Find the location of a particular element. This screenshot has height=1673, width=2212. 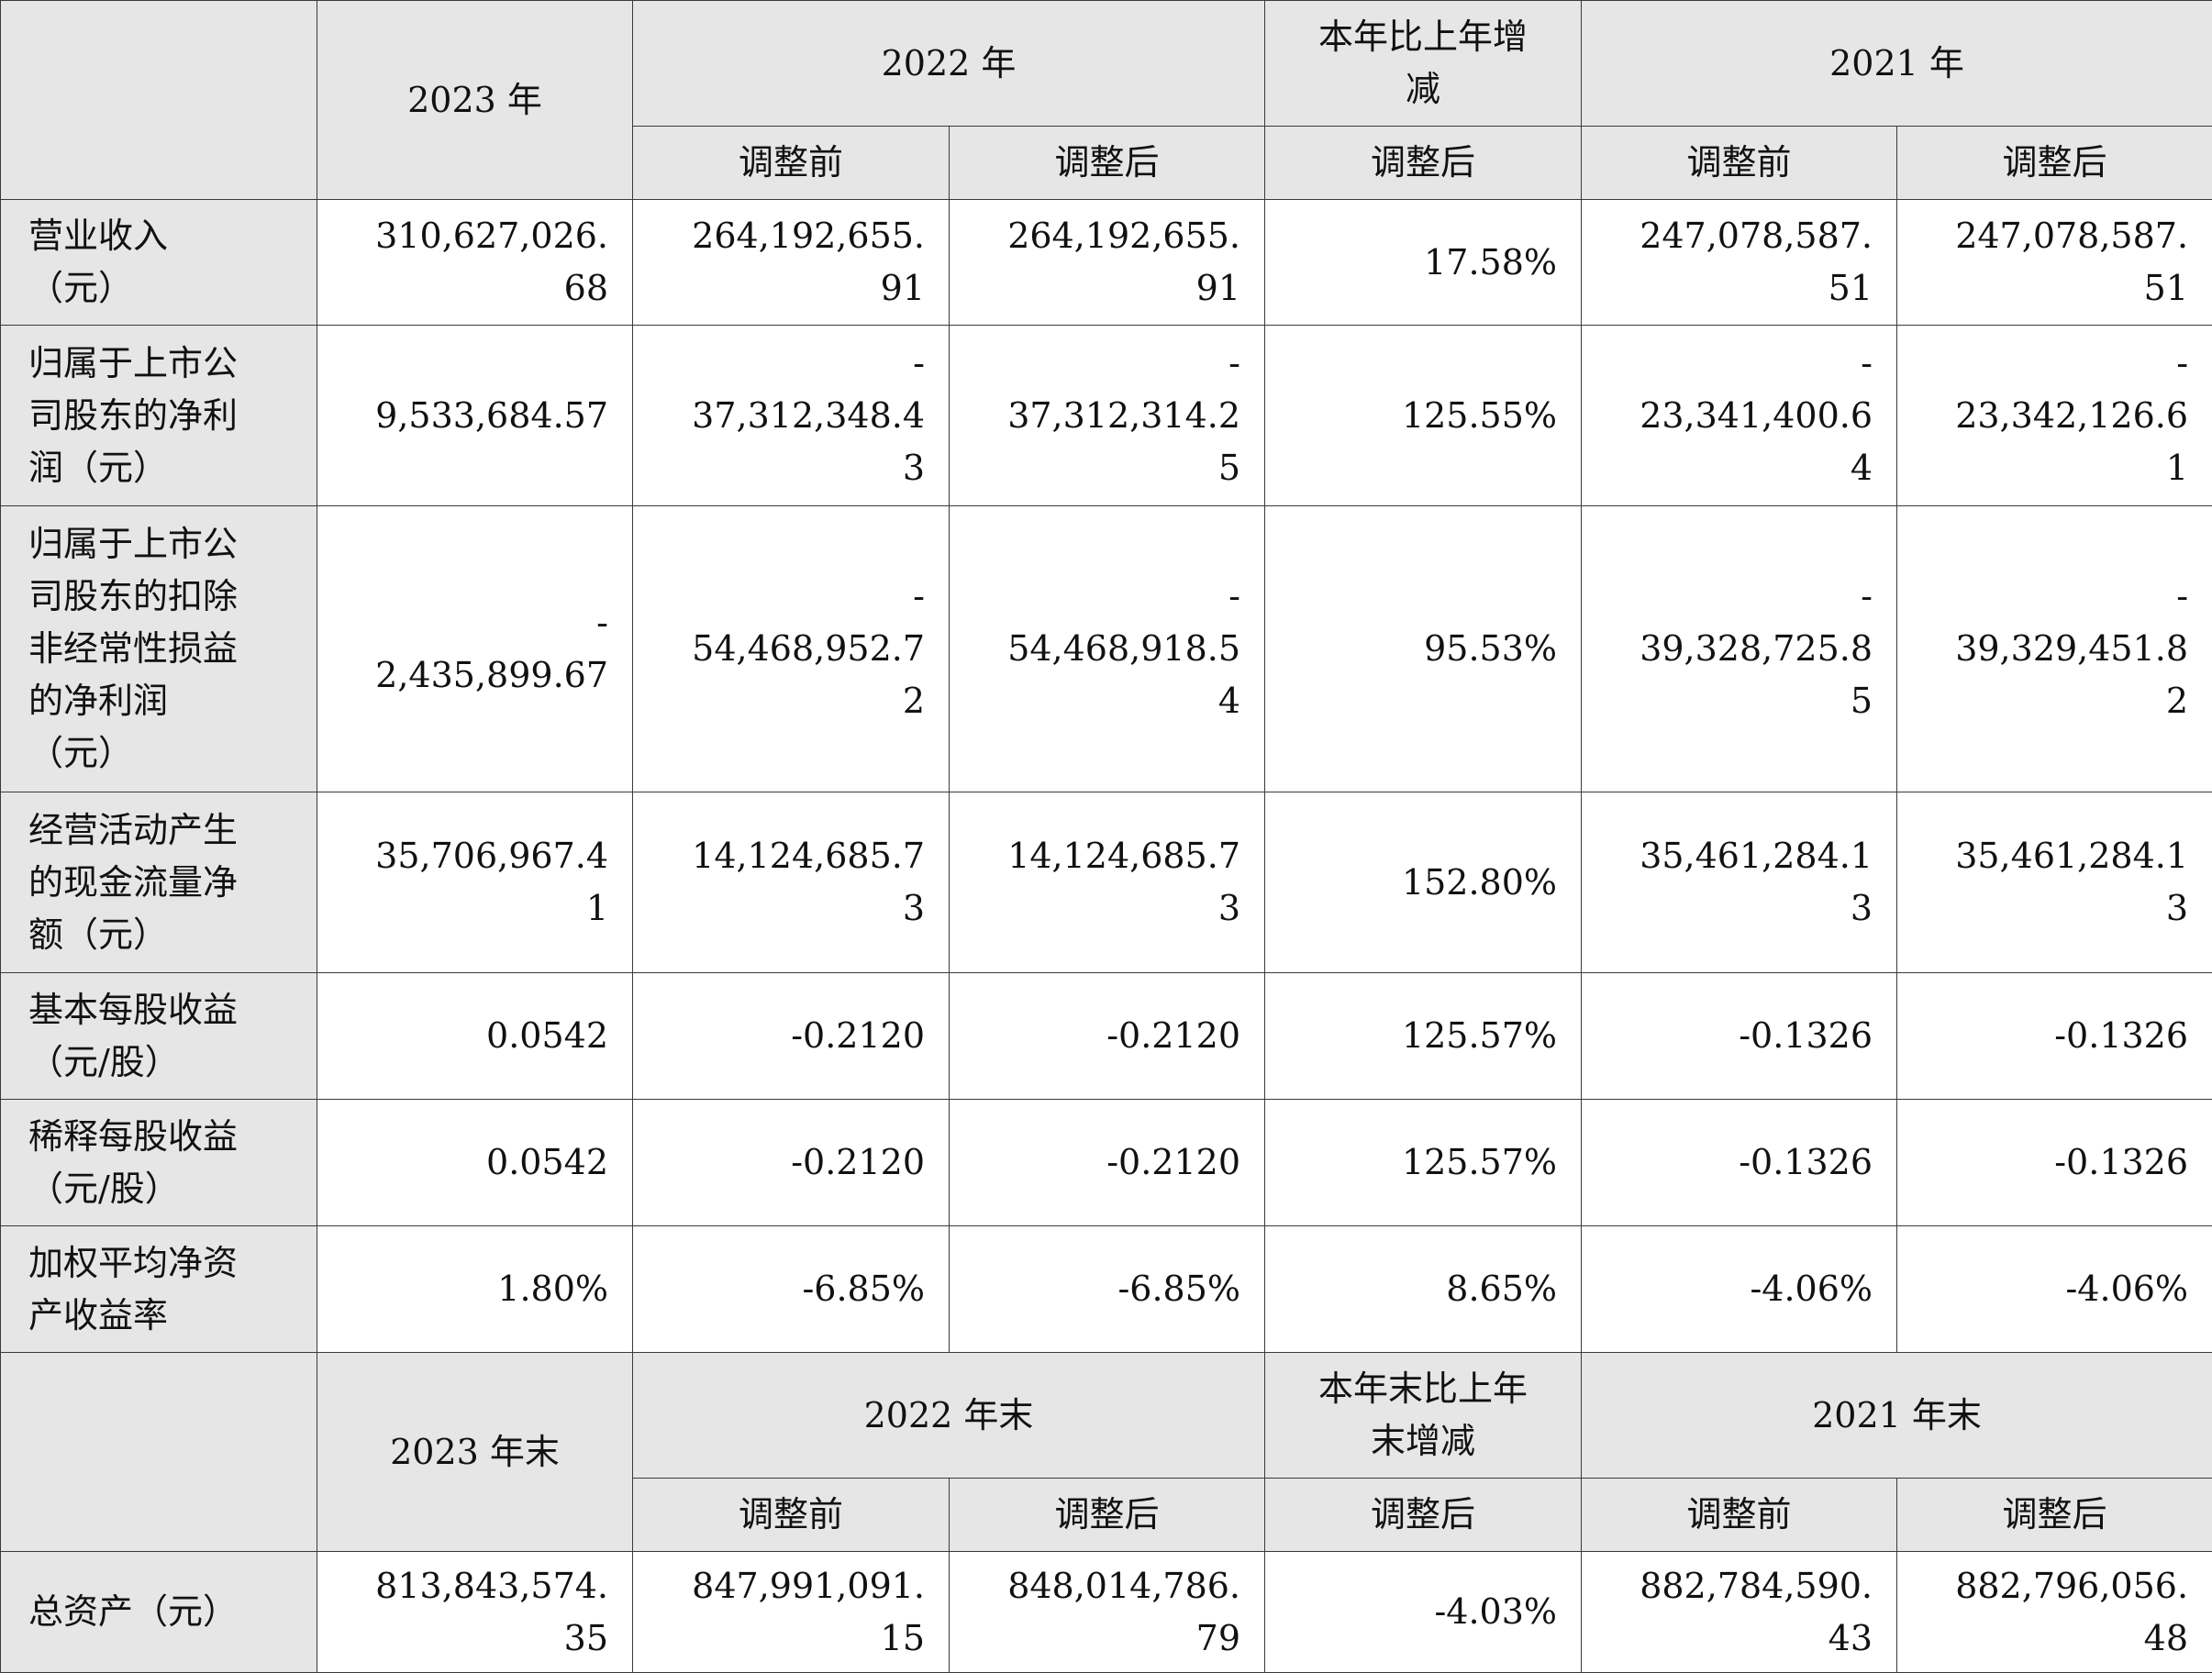

value-cell: - 2,435,899.67 is located at coordinates (475, 649).